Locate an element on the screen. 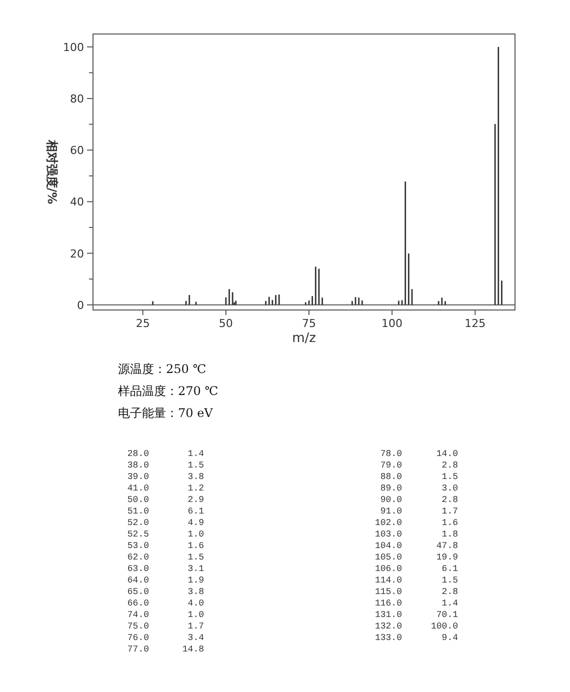 The image size is (570, 692). data-label: 14.0 is located at coordinates (447, 454).